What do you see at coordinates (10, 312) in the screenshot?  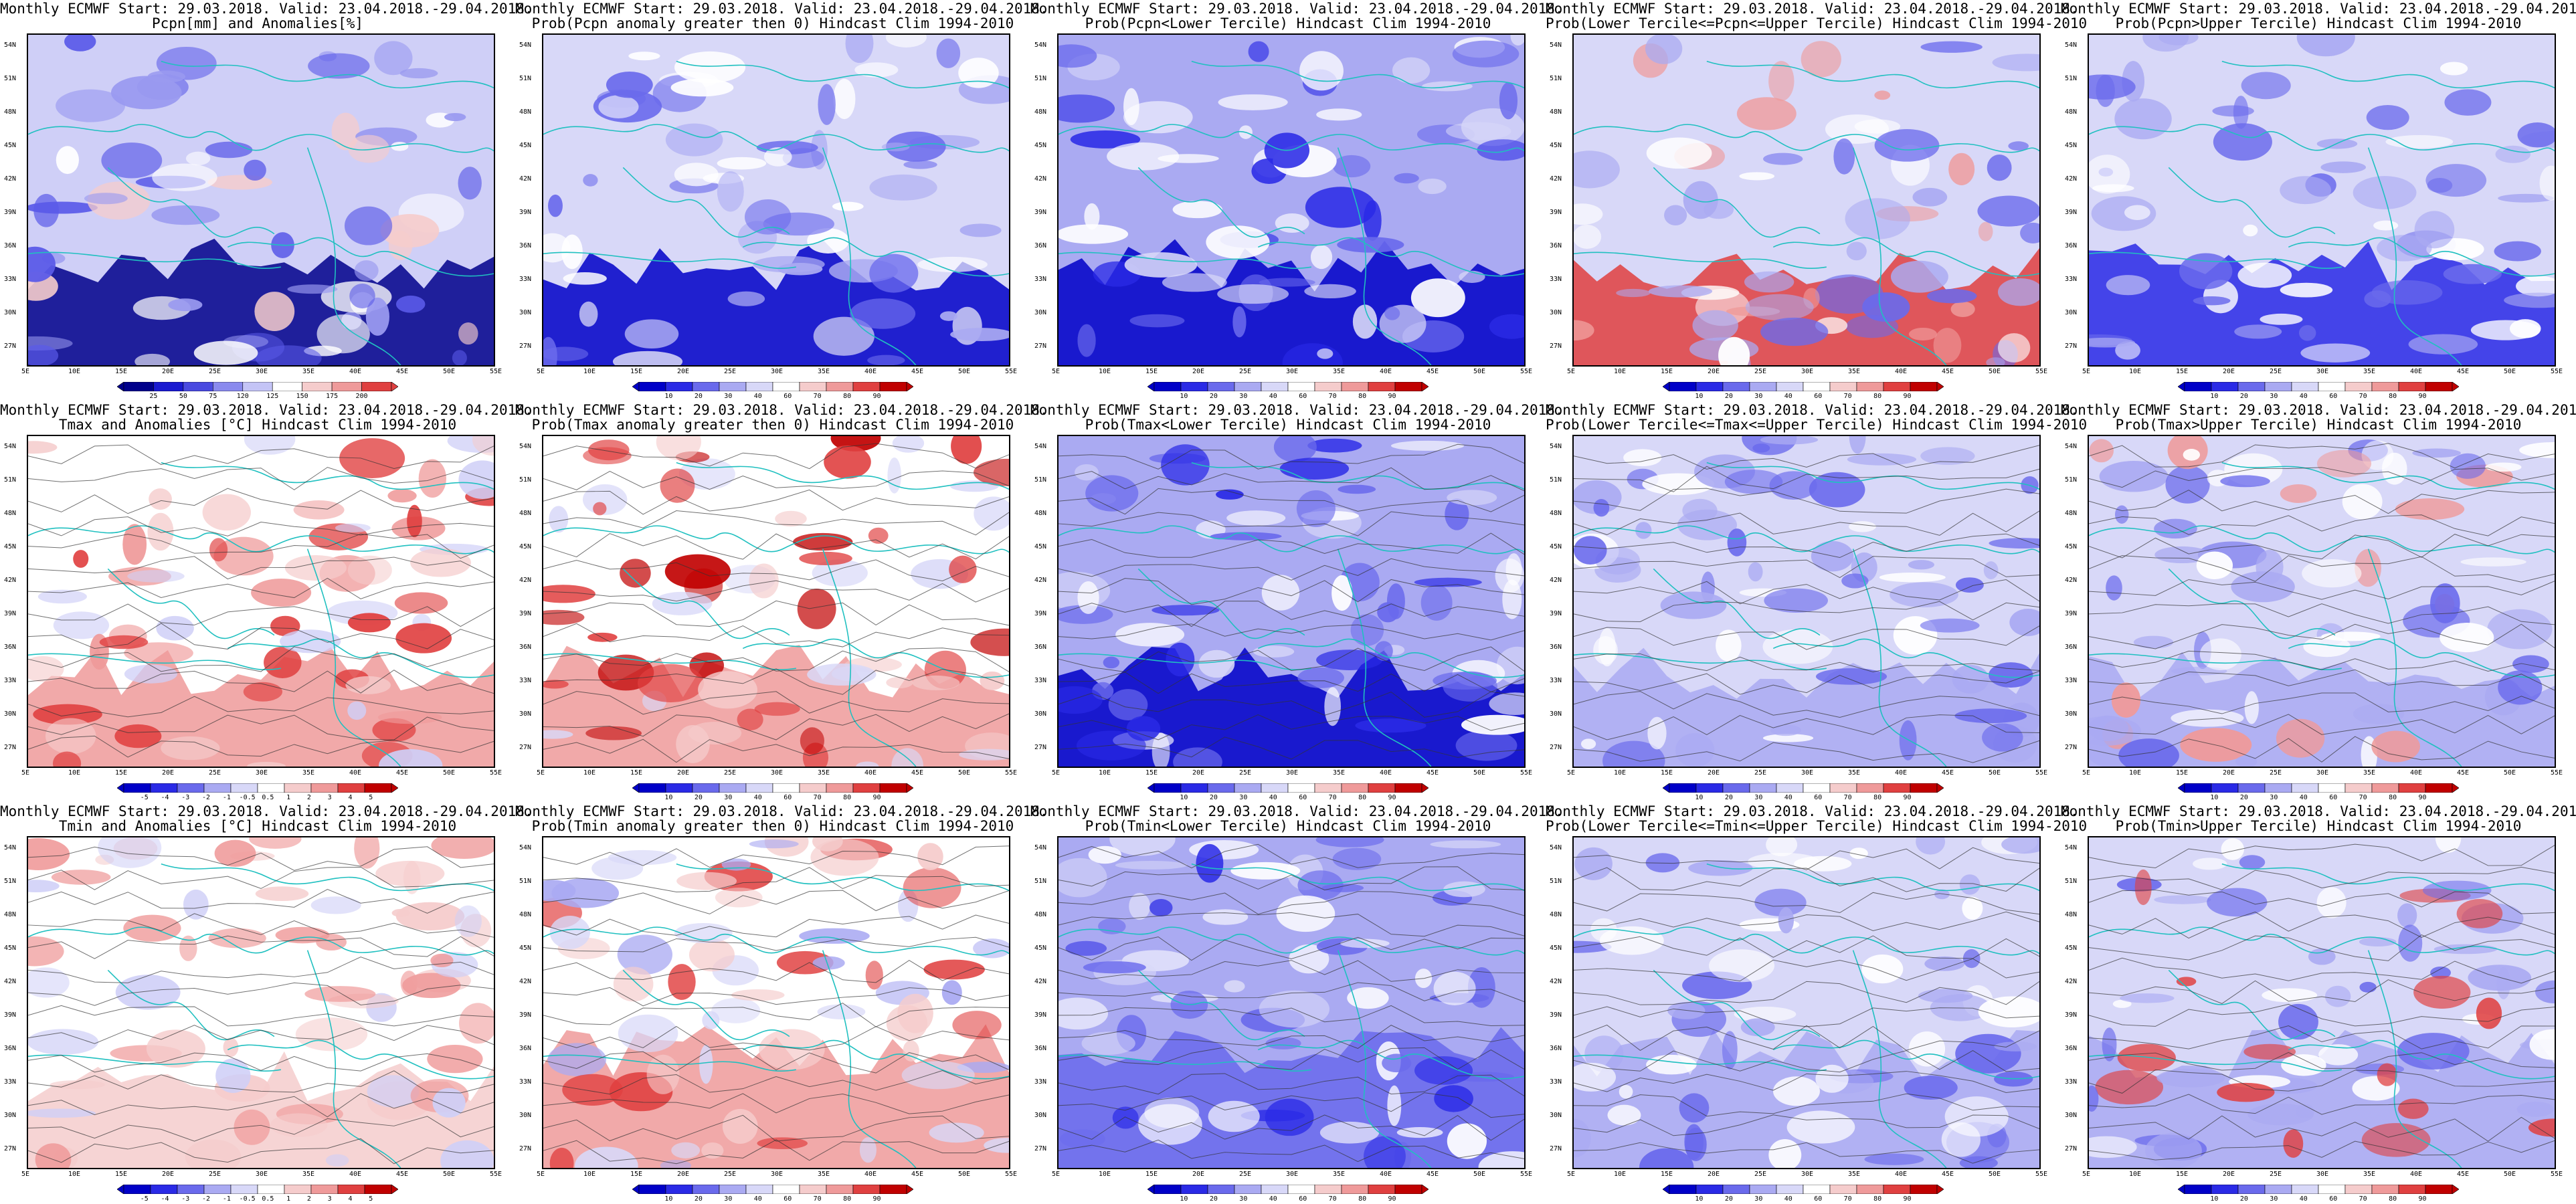 I see `latitude-label: 30N` at bounding box center [10, 312].